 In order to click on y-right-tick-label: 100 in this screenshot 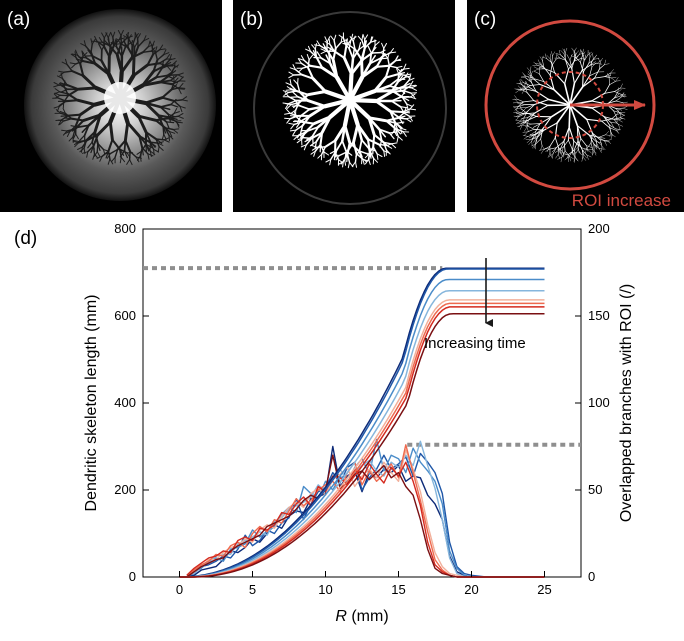, I will do `click(599, 402)`.